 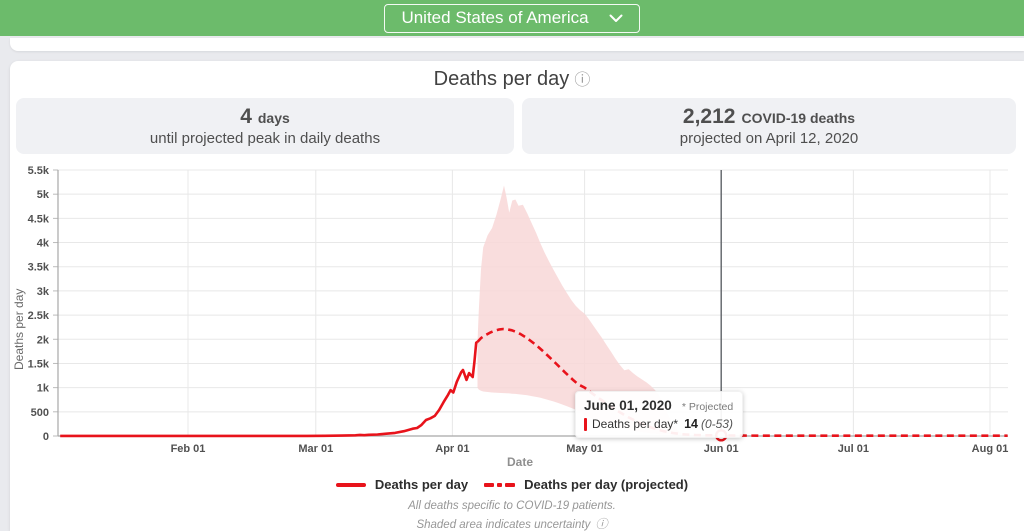 What do you see at coordinates (716, 424) in the screenshot?
I see `tooltip-range: (0-53)` at bounding box center [716, 424].